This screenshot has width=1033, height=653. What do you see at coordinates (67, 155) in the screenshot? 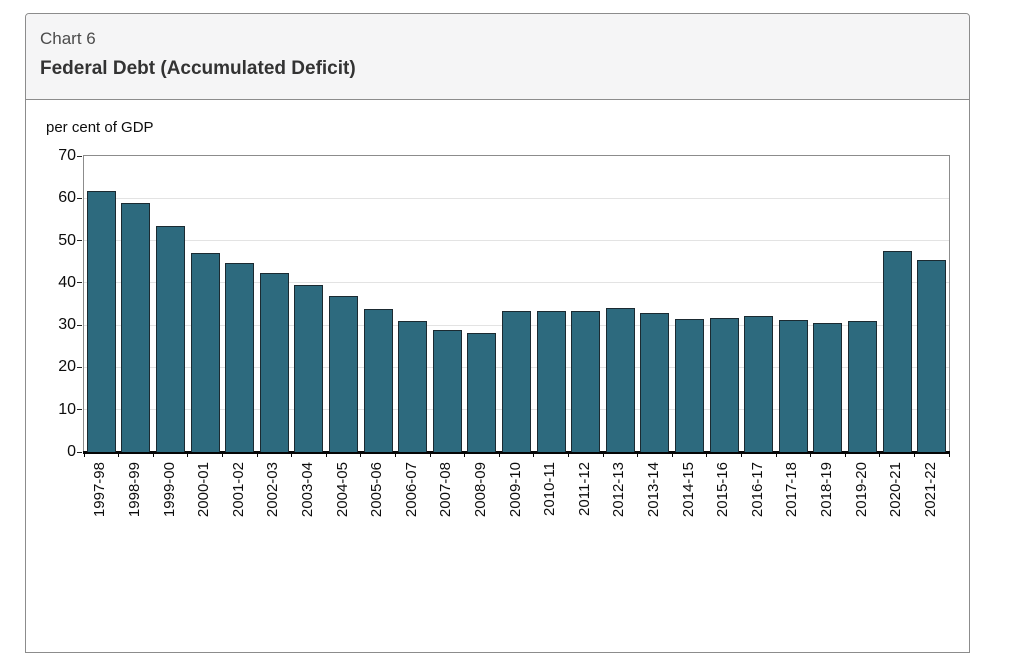
I see `y-tick-label: 70` at bounding box center [67, 155].